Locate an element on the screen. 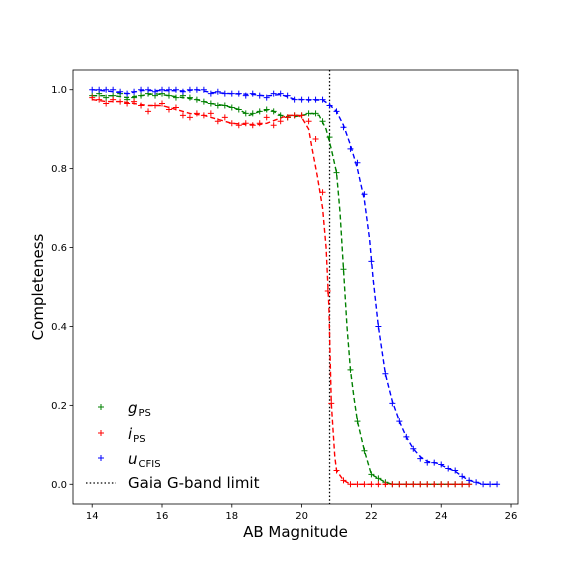 The width and height of the screenshot is (576, 576). legend: gPS iPS uCFIS Gaia G-band limit is located at coordinates (173, 445).